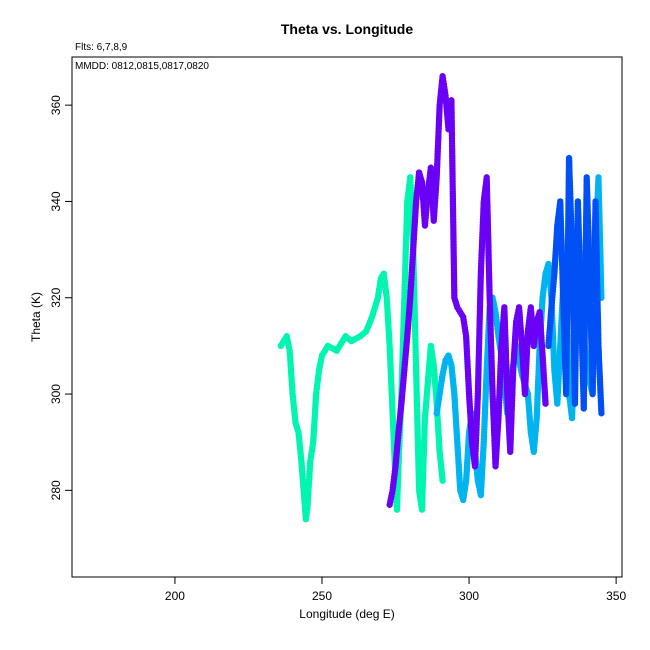  I want to click on chart-annotation: MMDD: 0812,0815,0817,0820, so click(142, 66).